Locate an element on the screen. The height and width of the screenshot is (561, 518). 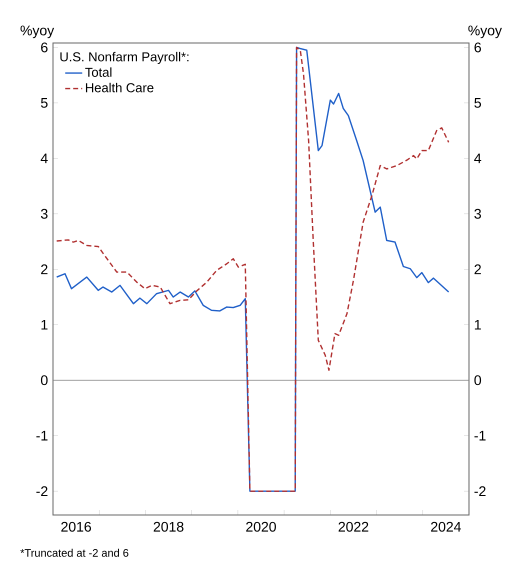
y2-tick-label: 2 is located at coordinates (477, 269).